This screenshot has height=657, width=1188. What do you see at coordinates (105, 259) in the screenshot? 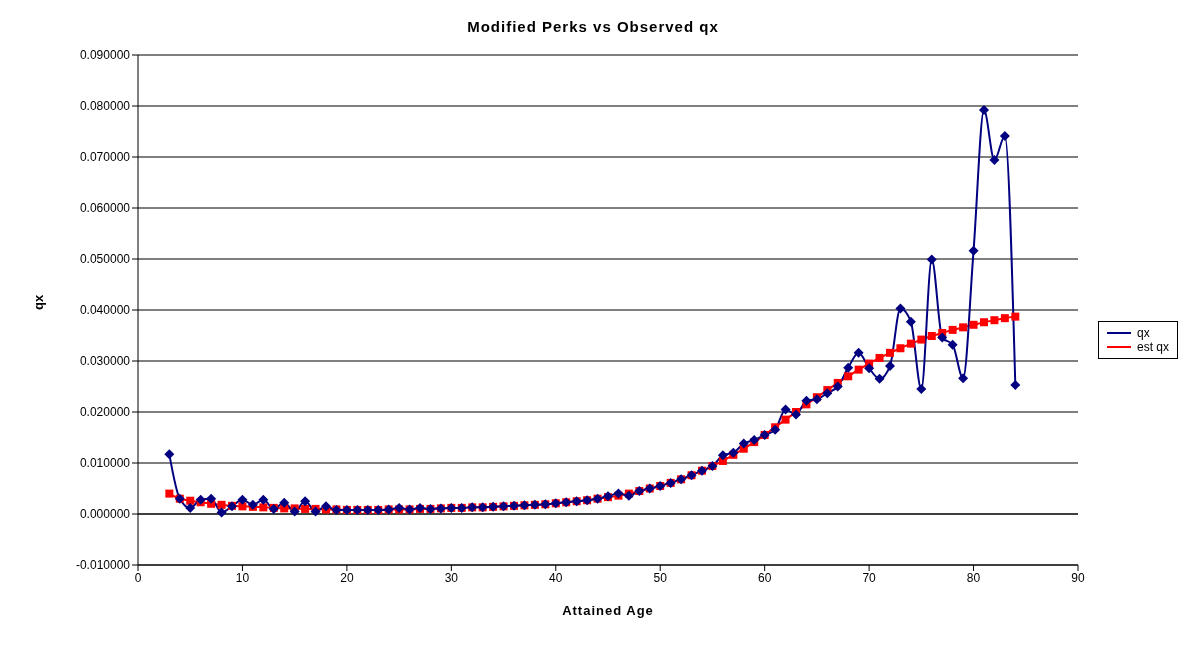
I see `y-tick-label: 0.050000` at bounding box center [105, 259].